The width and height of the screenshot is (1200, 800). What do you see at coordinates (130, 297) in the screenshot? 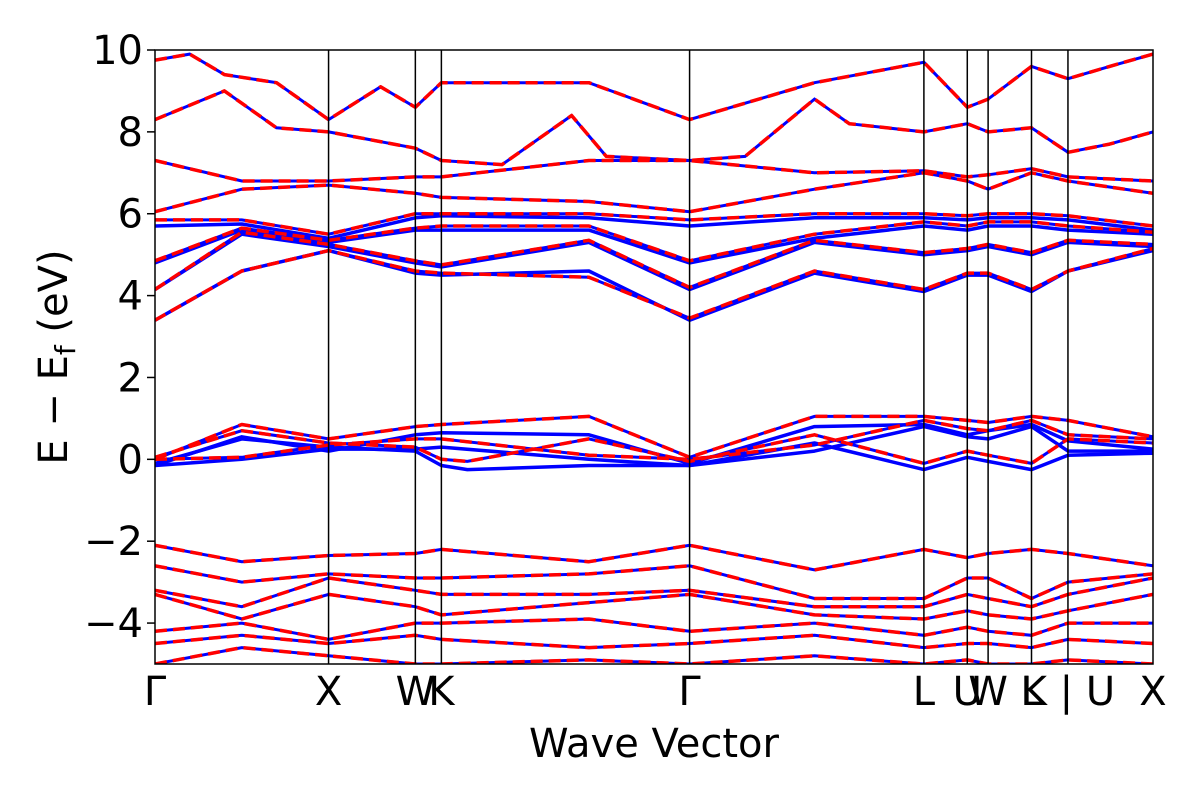
I see `y-tick-label-4: 4` at bounding box center [130, 297].